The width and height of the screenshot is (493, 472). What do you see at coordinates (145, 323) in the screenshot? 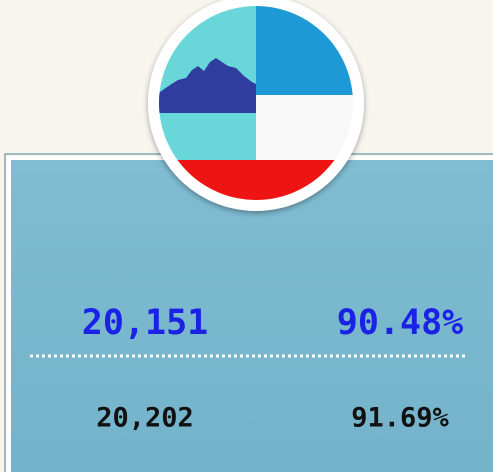
I see `primary-count: 20,151` at bounding box center [145, 323].